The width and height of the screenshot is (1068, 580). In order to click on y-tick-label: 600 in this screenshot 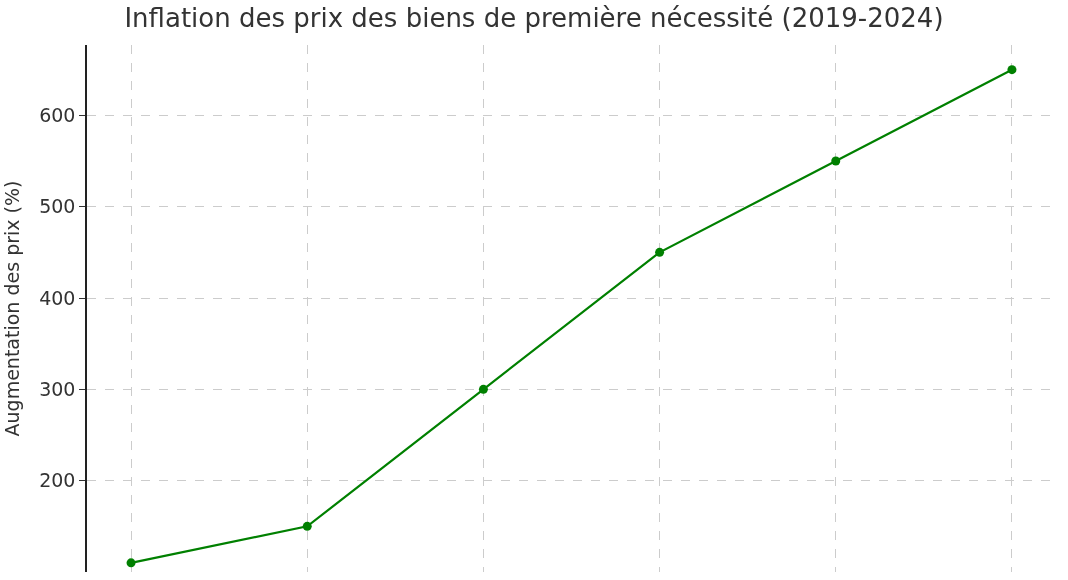, I will do `click(57, 114)`.